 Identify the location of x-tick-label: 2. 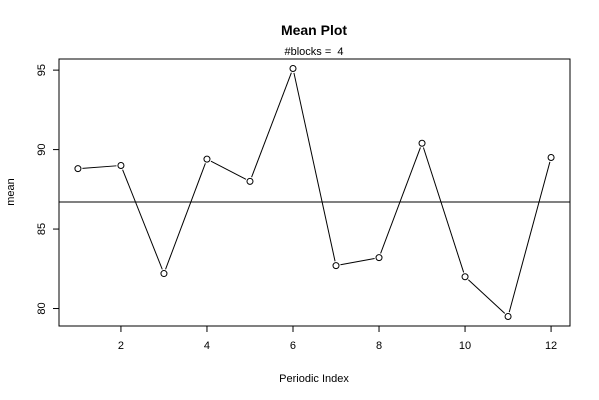
(121, 346).